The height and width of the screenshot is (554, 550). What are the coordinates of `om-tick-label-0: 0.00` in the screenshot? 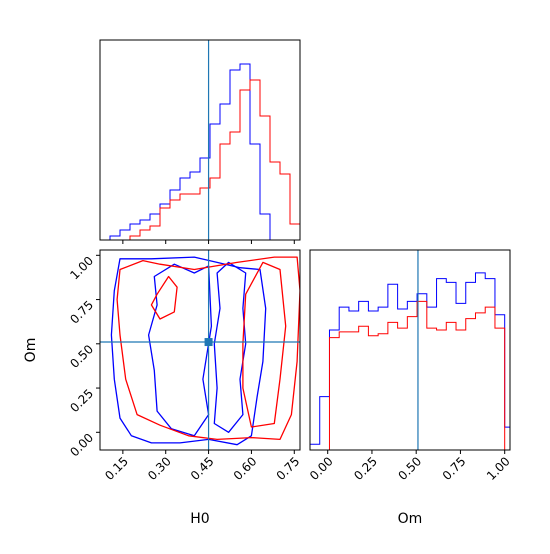 It's located at (321, 468).